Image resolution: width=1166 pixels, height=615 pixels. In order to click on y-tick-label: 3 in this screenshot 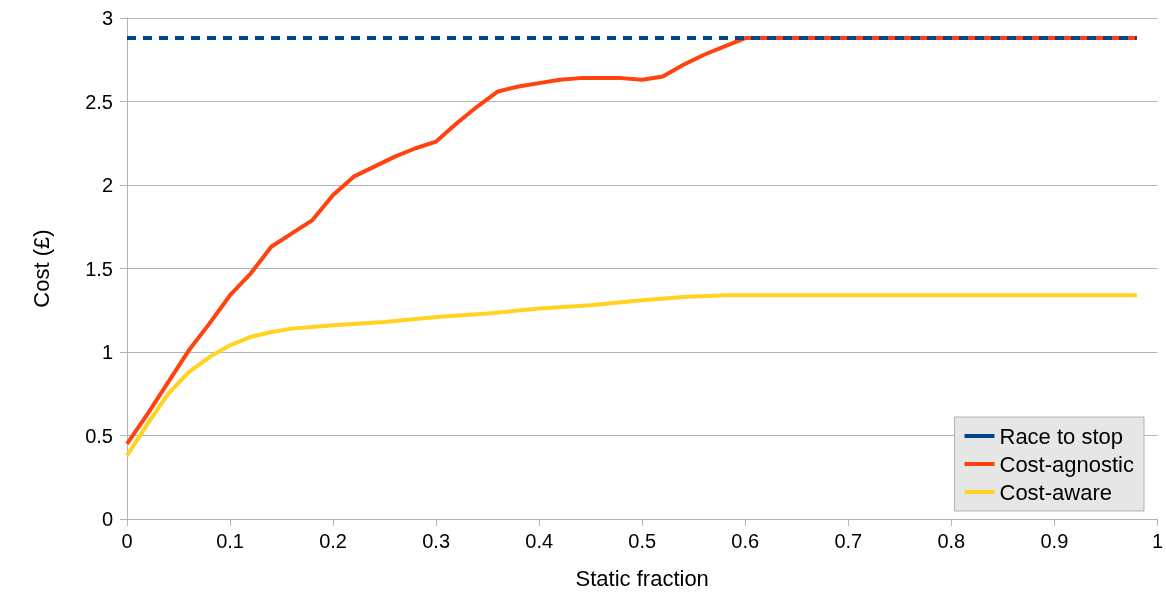, I will do `click(107, 18)`.